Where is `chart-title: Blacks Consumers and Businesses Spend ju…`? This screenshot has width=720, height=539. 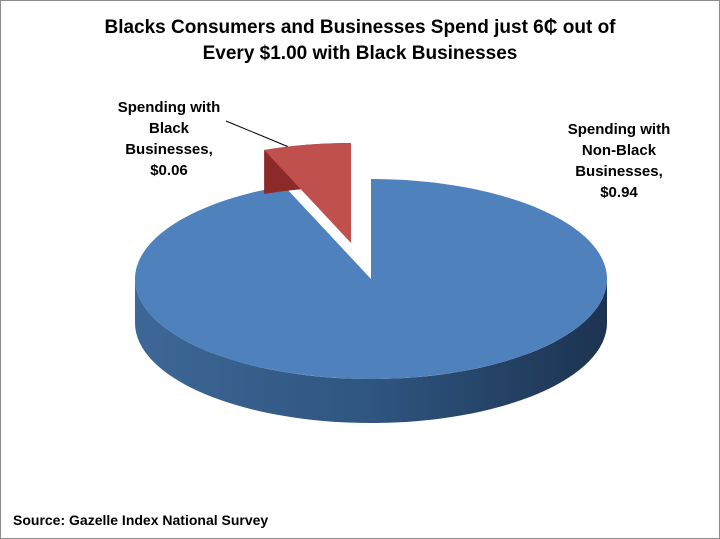
chart-title: Blacks Consumers and Businesses Spend ju… is located at coordinates (360, 41).